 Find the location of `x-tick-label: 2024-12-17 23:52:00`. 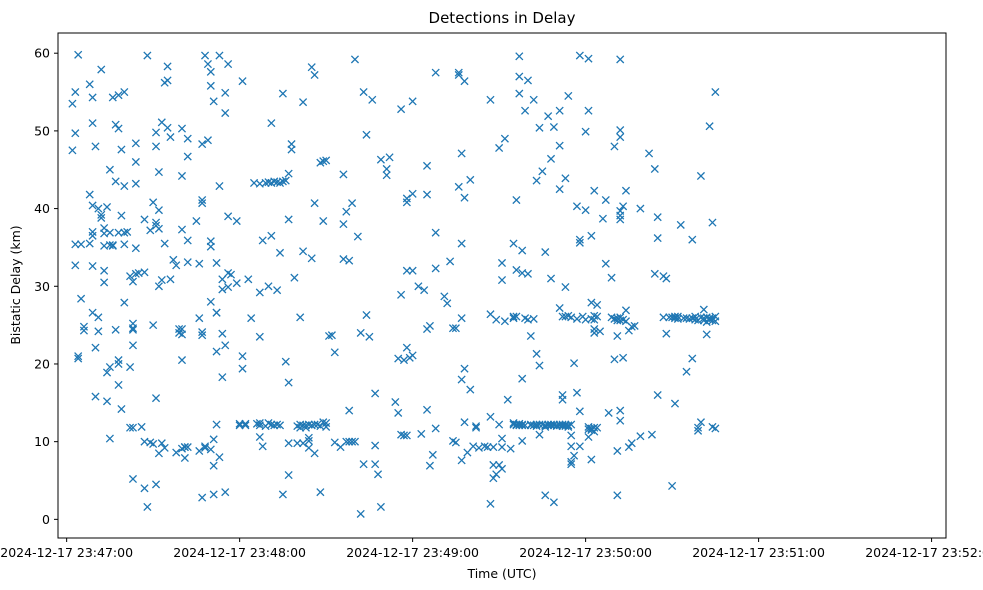

x-tick-label: 2024-12-17 23:52:00 is located at coordinates (924, 552).